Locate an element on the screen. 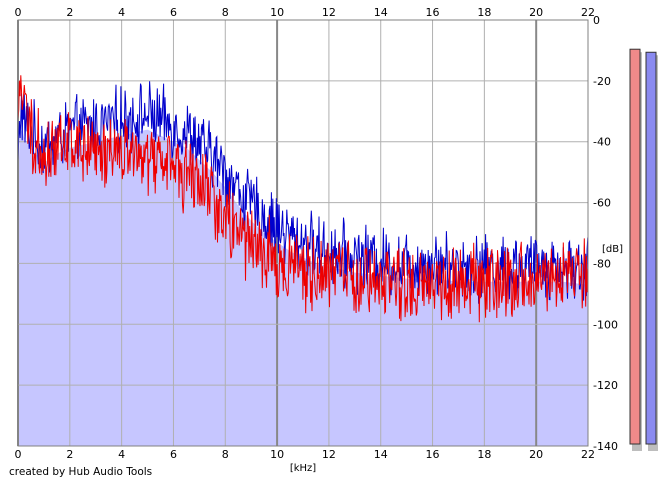 This screenshot has width=670, height=486. x-tick-label-top: 16 is located at coordinates (433, 12).